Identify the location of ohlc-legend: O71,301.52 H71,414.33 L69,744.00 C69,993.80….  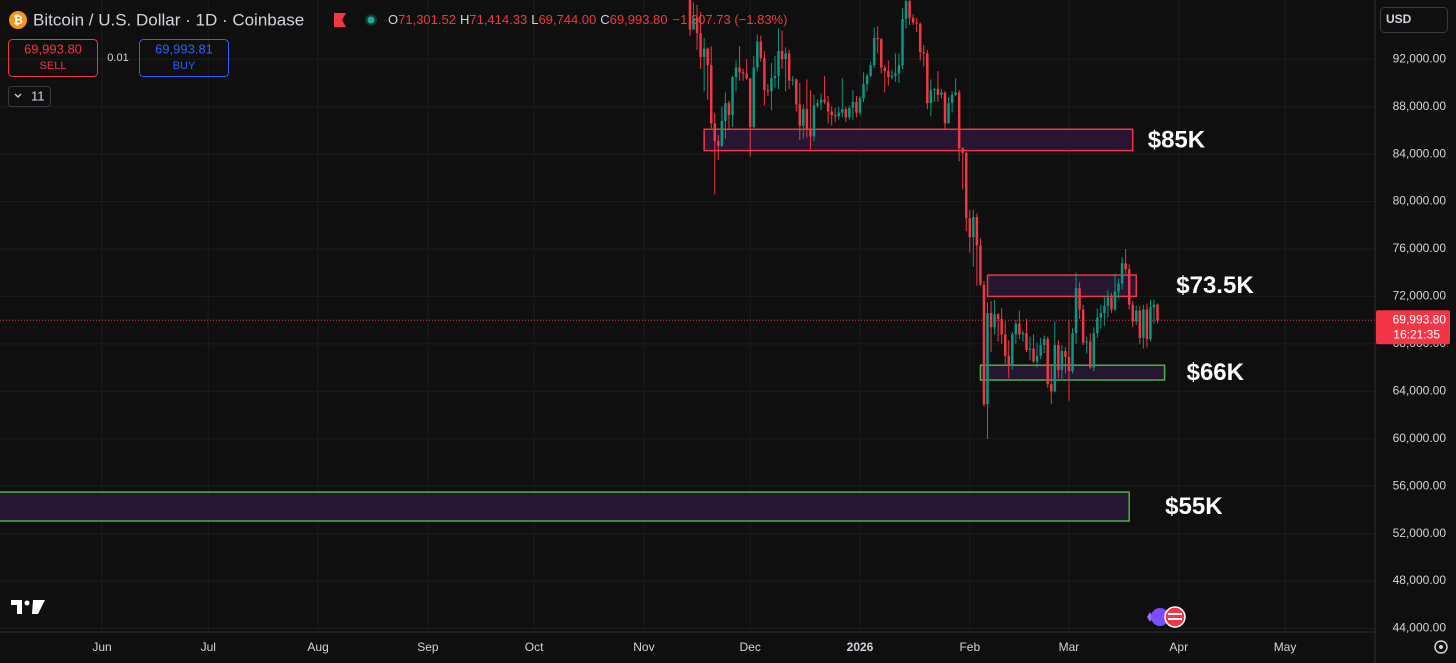
(587, 19).